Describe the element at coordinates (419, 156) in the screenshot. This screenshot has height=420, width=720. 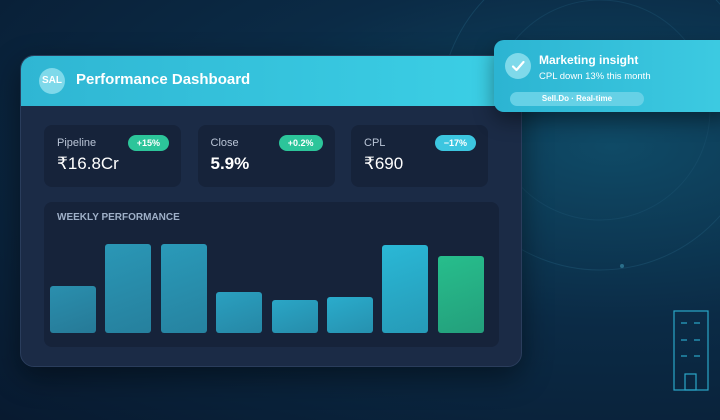
I see `kpi-card: CPL ₹690 −17%` at that location.